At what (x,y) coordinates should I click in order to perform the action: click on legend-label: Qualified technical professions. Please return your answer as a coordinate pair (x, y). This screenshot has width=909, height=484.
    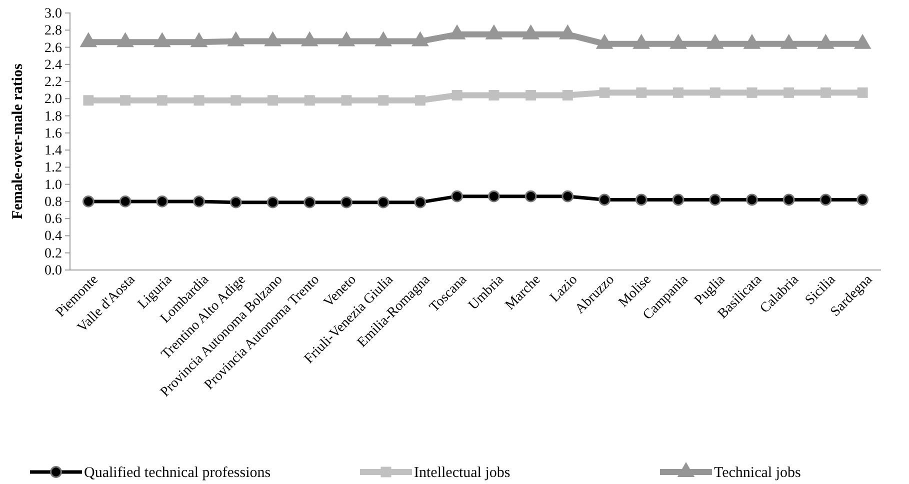
    Looking at the image, I should click on (177, 473).